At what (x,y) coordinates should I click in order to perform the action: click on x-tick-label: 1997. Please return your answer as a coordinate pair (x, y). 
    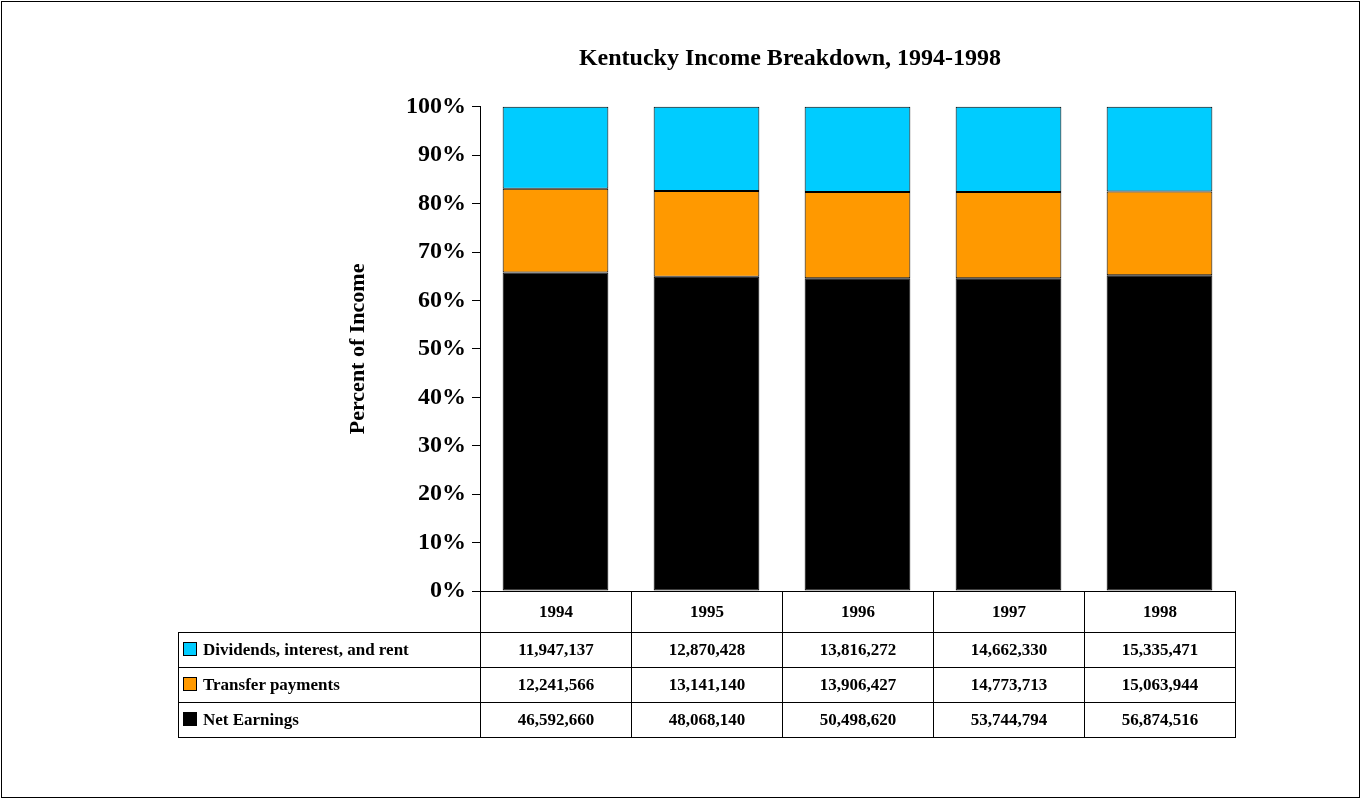
    Looking at the image, I should click on (1009, 612).